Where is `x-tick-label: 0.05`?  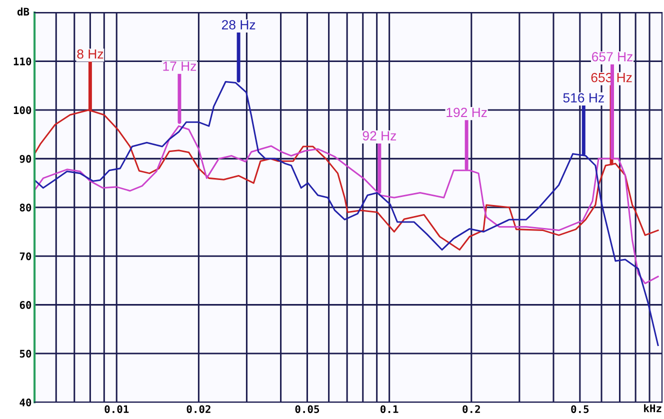
x-tick-label: 0.05 is located at coordinates (307, 409).